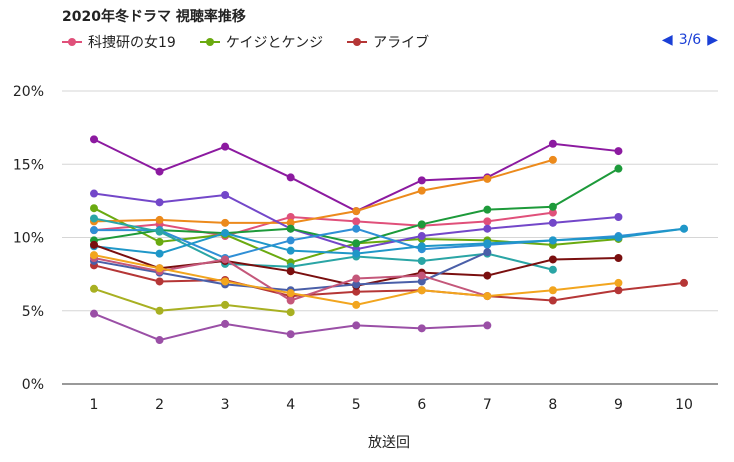  What do you see at coordinates (421, 405) in the screenshot?
I see `x-tick-label: 6` at bounding box center [421, 405].